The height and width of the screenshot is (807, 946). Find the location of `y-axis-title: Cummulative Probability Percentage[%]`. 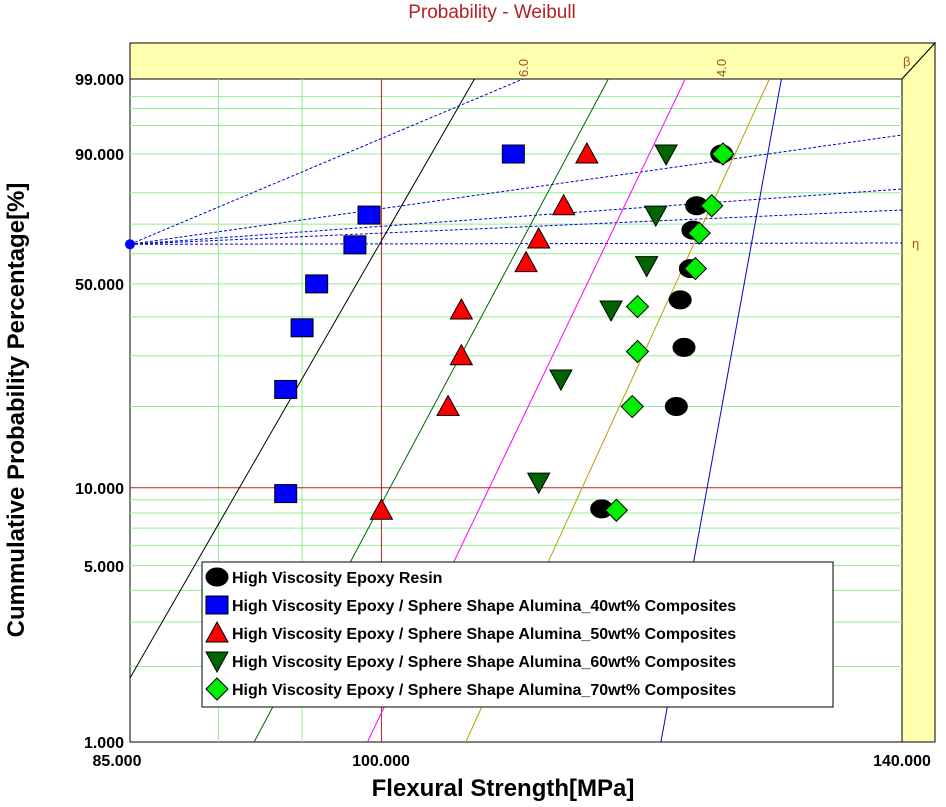

y-axis-title: Cummulative Probability Percentage[%] is located at coordinates (16, 410).